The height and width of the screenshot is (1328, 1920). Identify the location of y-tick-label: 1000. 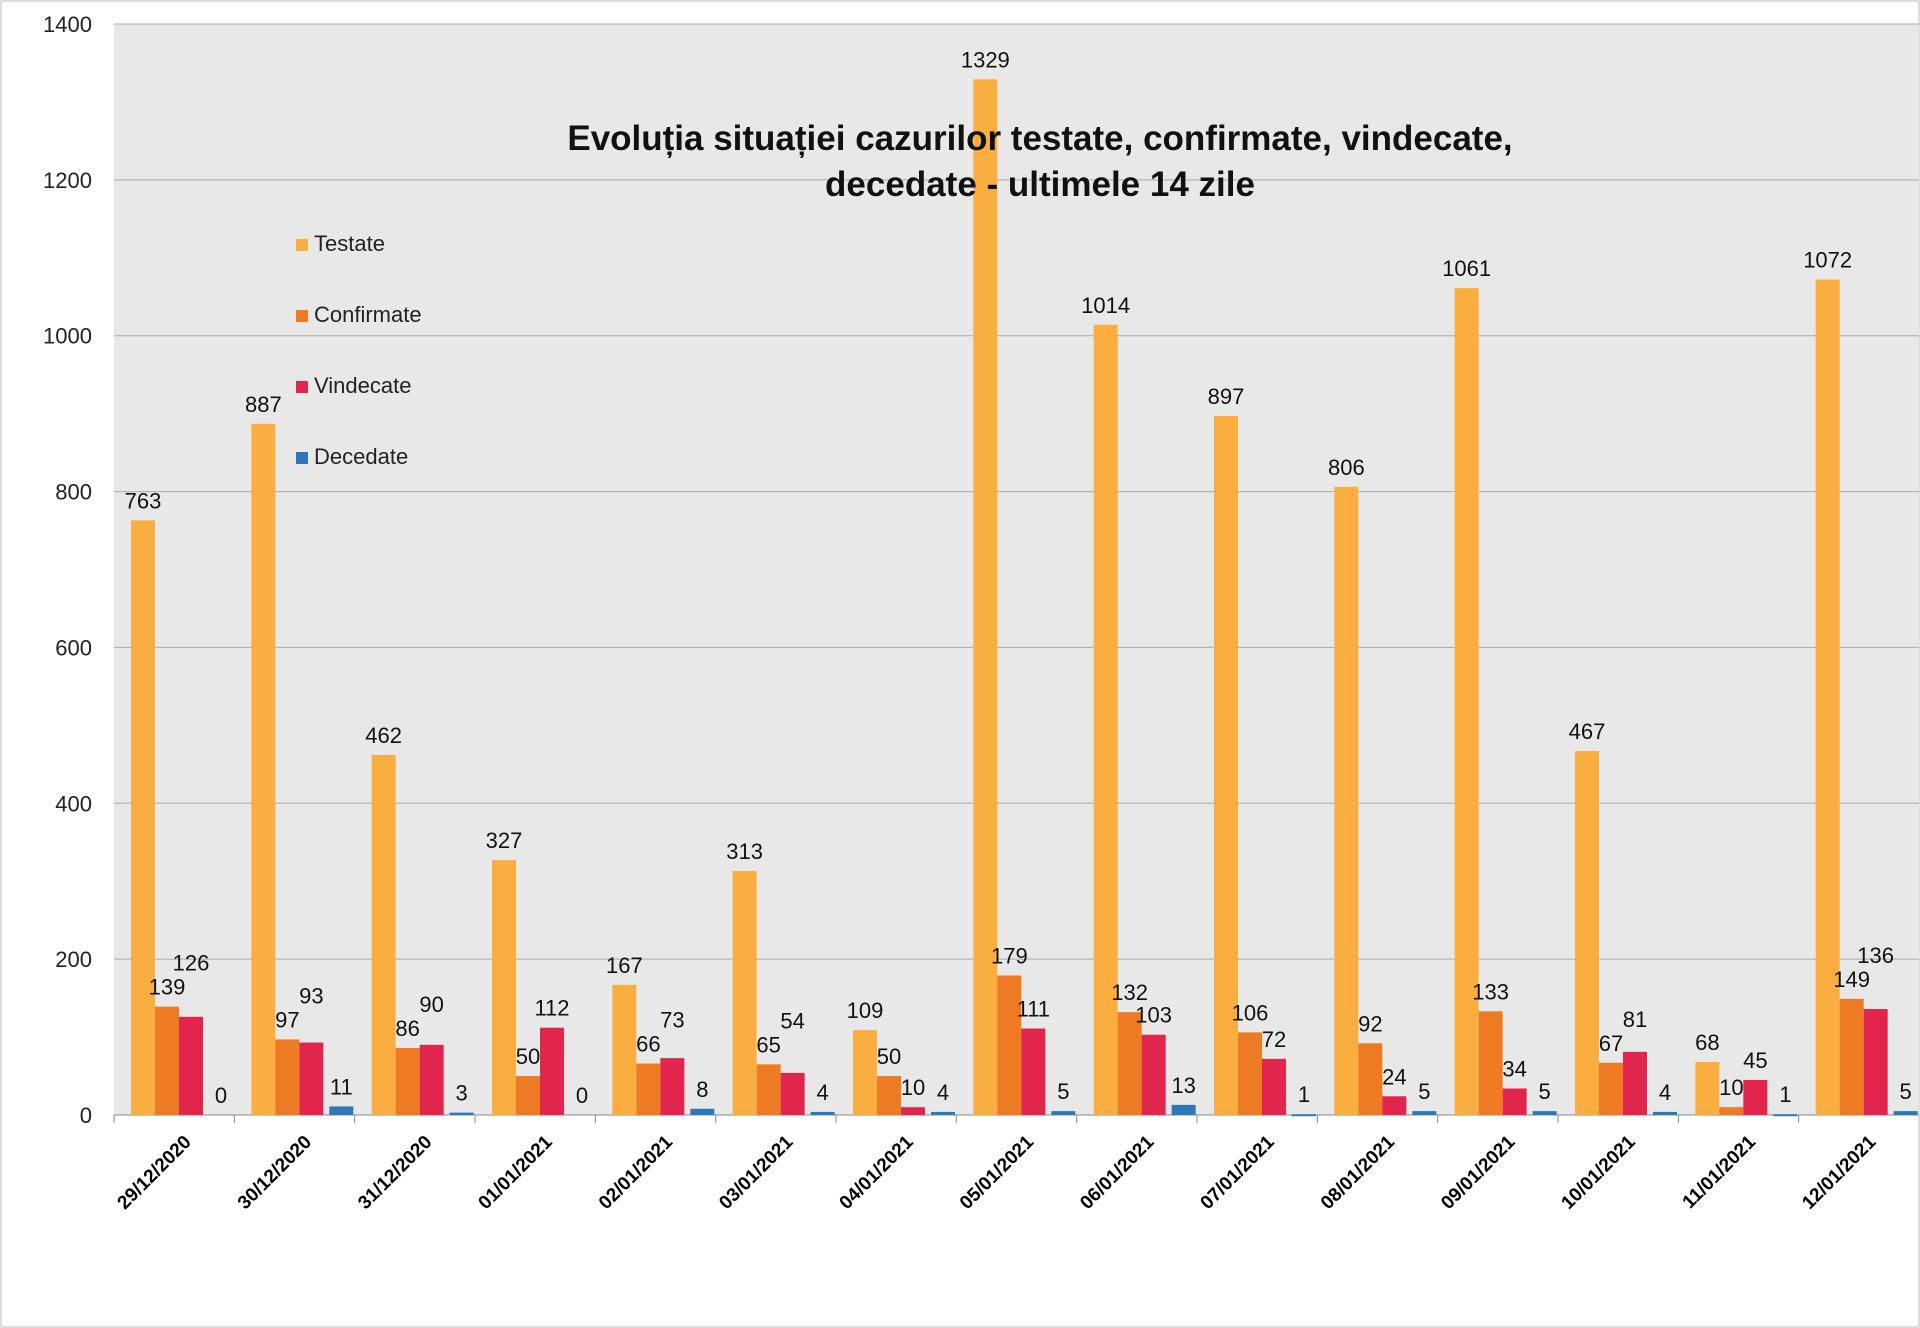
(67, 336).